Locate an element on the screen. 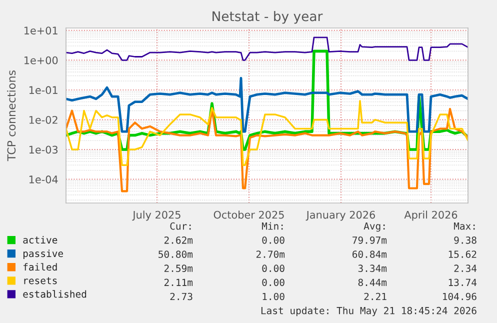 The height and width of the screenshot is (323, 497). x-tick-label: April 2026 is located at coordinates (431, 215).